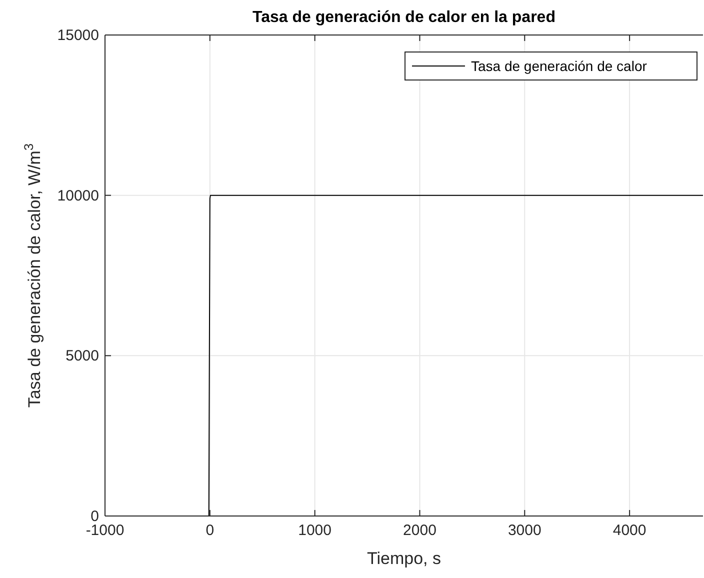 The image size is (704, 578). Describe the element at coordinates (559, 66) in the screenshot. I see `legend-label: Tasa de generación de calor` at that location.